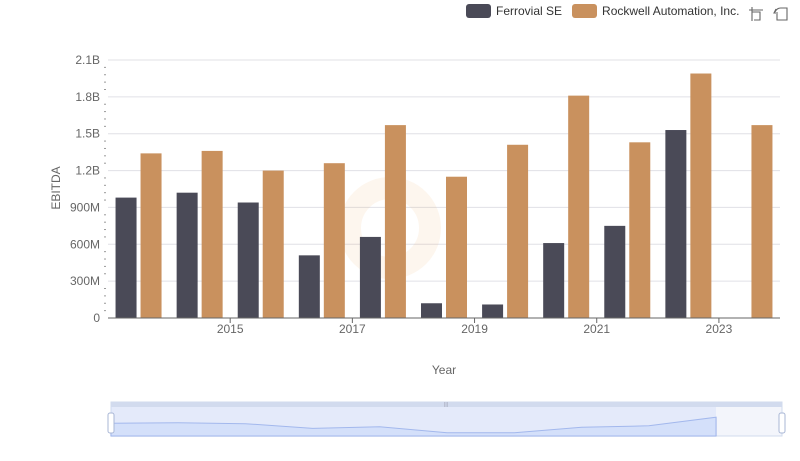  I want to click on bar-ferrovial-2018, so click(370, 277).